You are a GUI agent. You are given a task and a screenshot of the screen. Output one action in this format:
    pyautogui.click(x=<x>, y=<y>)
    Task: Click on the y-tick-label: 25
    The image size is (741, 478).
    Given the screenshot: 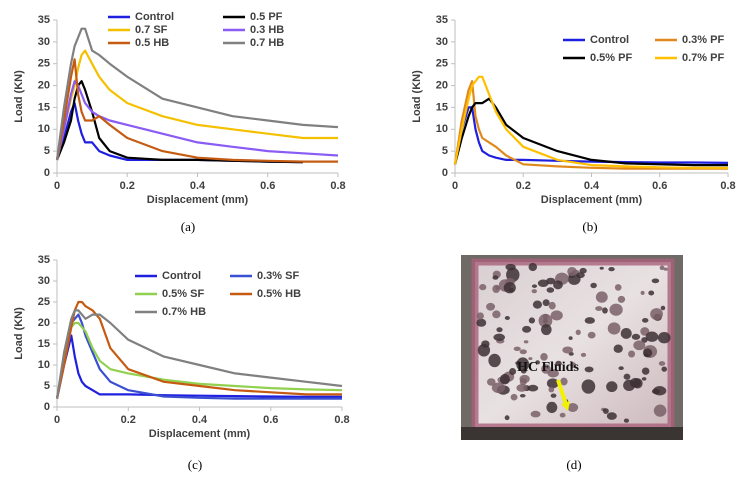 What is the action you would take?
    pyautogui.click(x=442, y=64)
    